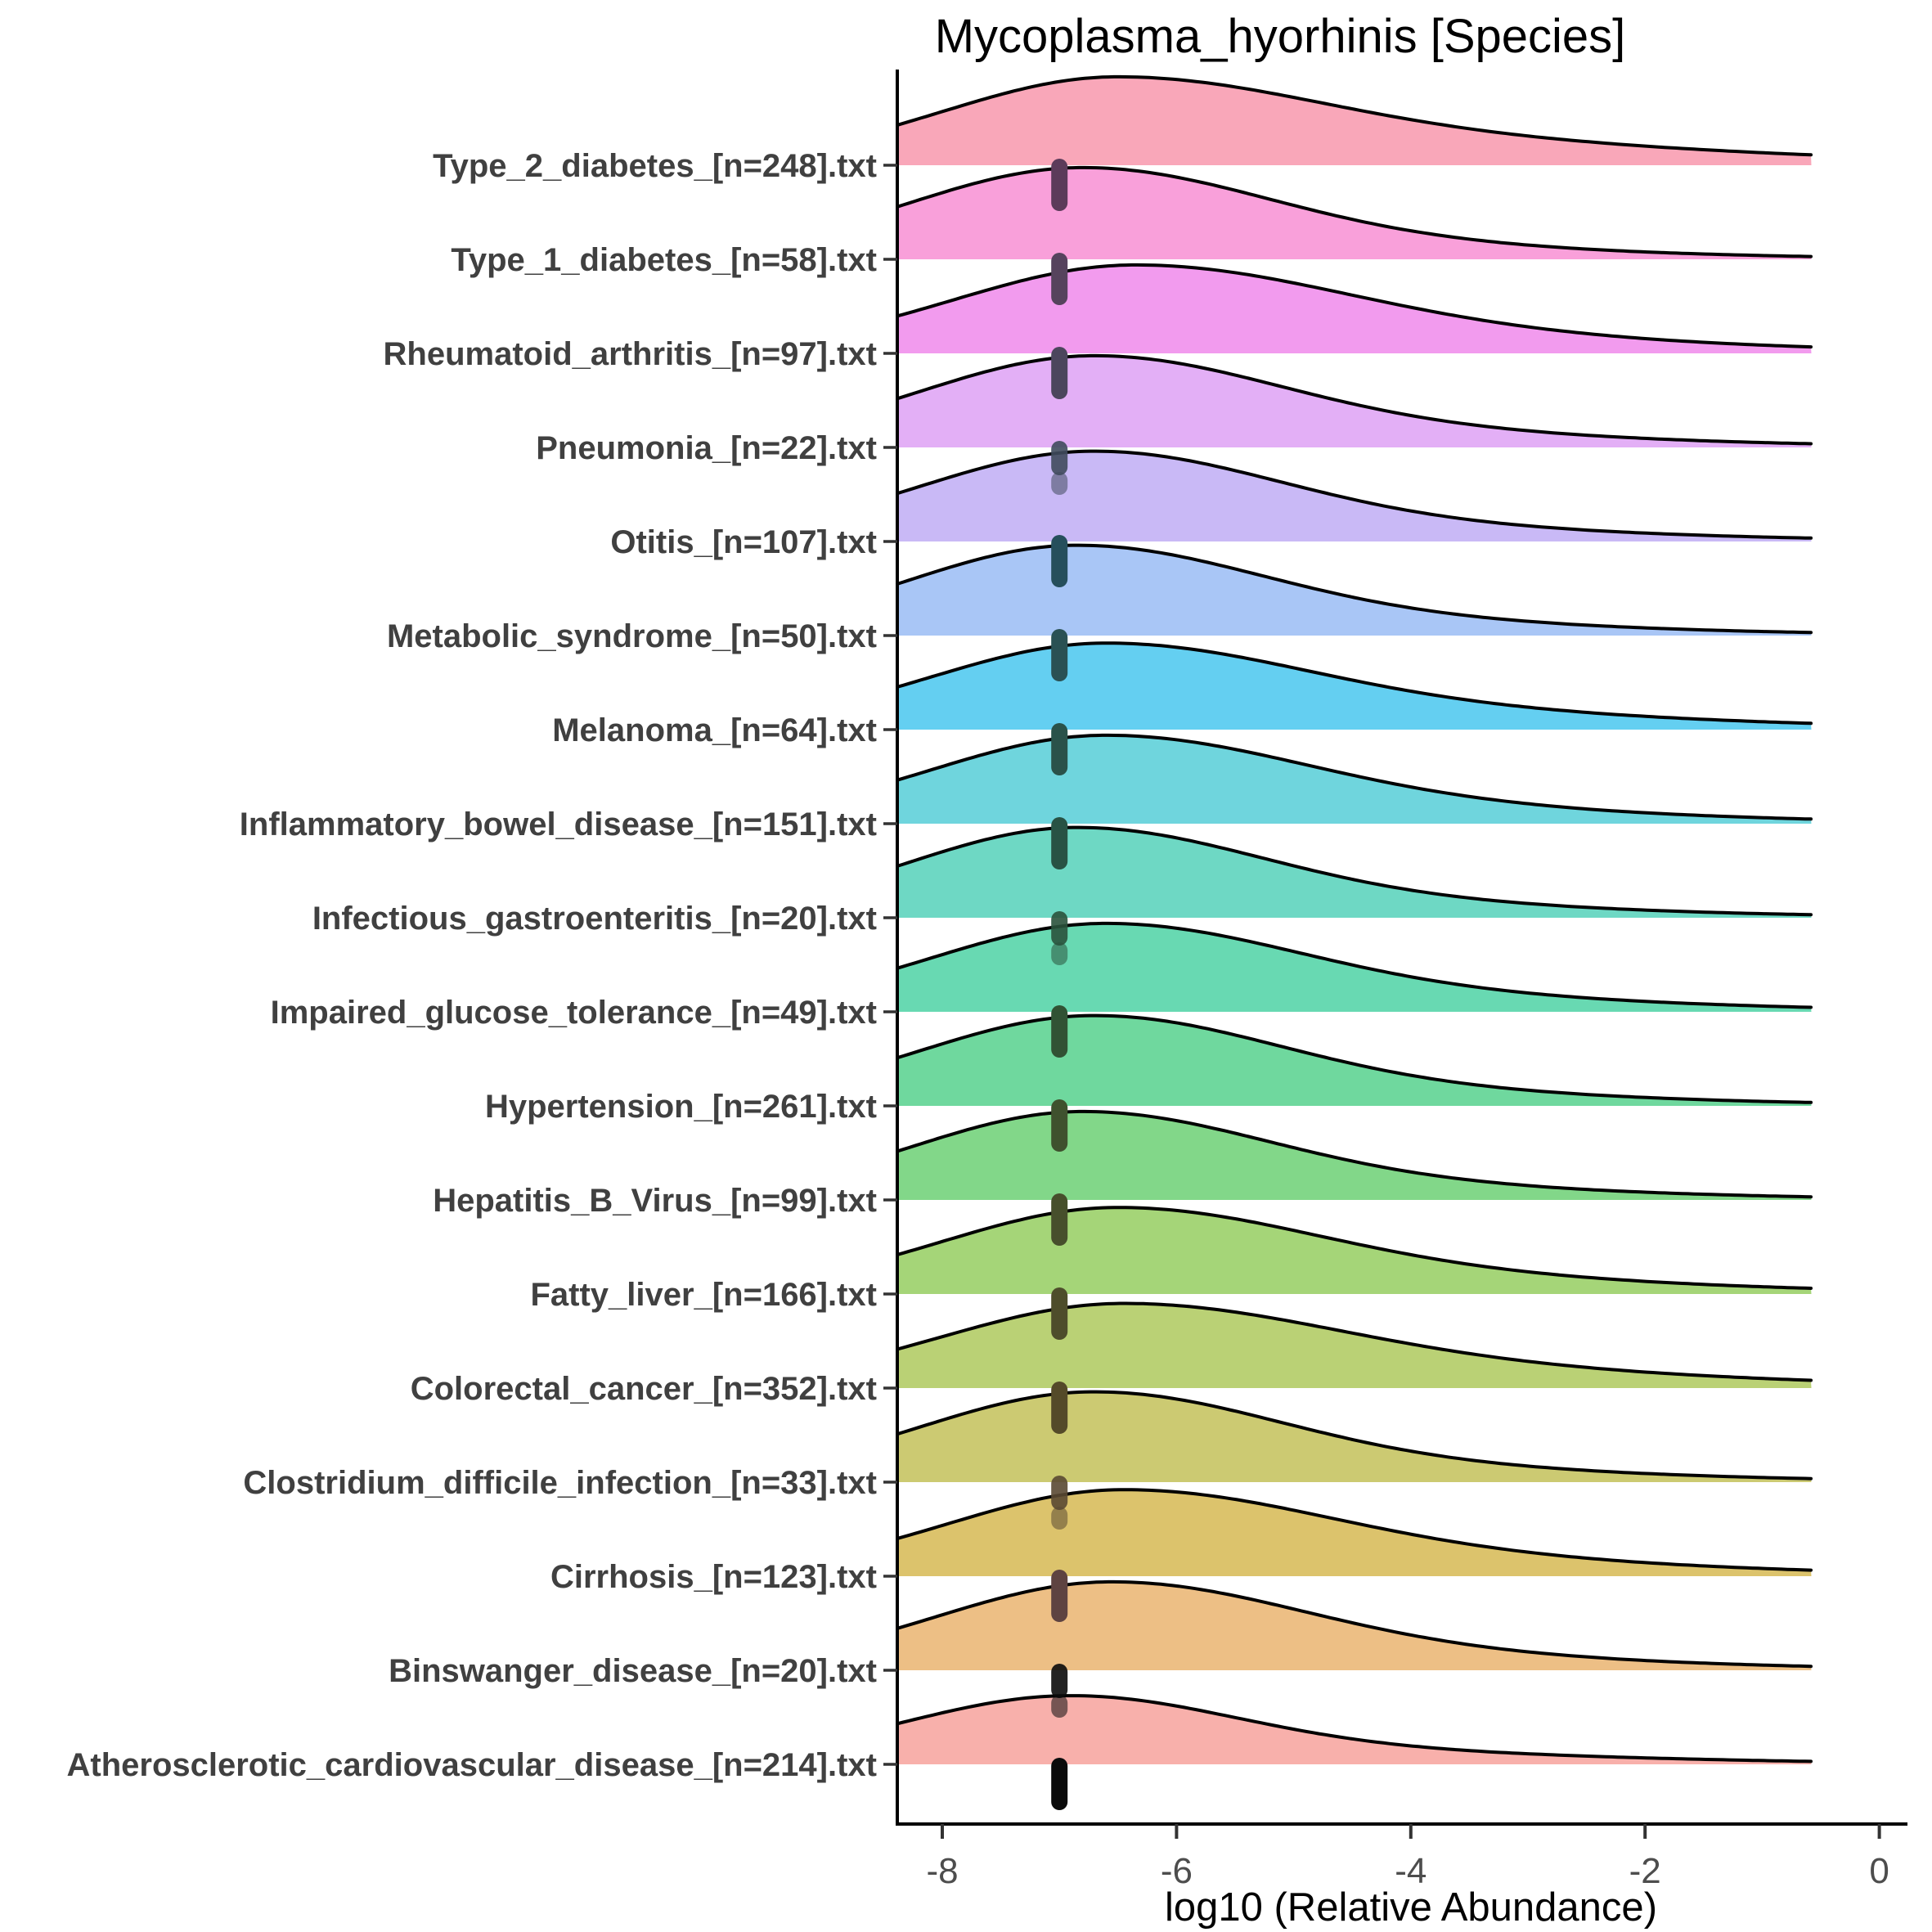 This screenshot has width=1932, height=1932. I want to click on category-label: Hepatitis_B_Virus_[n=99].txt, so click(655, 1201).